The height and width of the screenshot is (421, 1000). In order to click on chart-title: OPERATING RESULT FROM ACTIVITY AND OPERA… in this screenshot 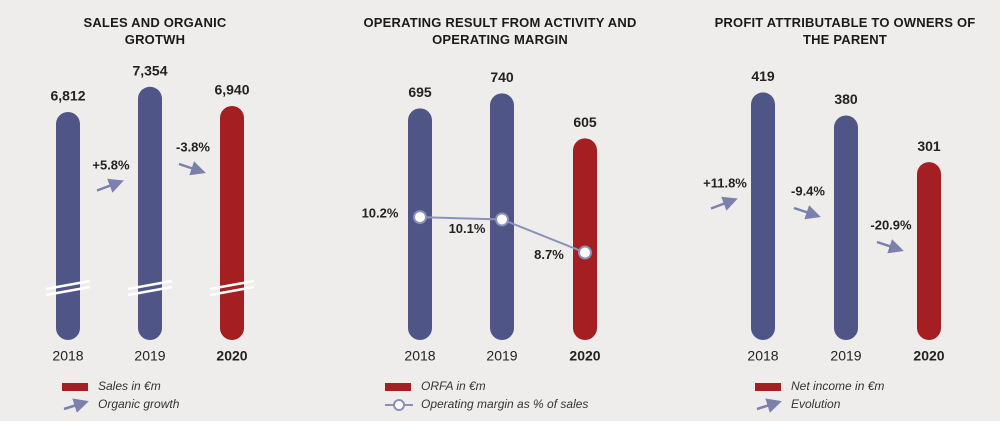, I will do `click(500, 31)`.